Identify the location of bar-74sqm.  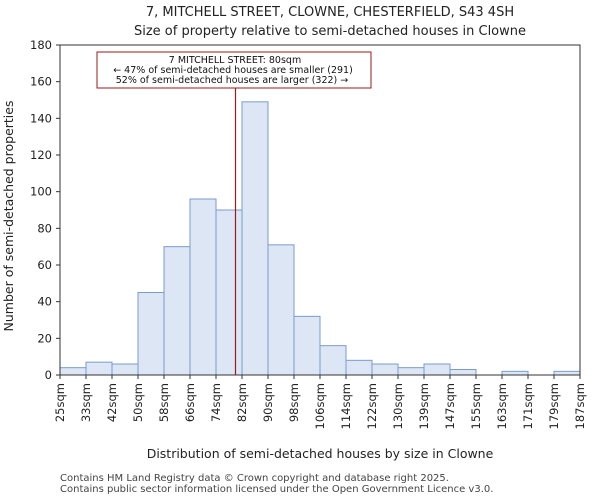
(229, 292).